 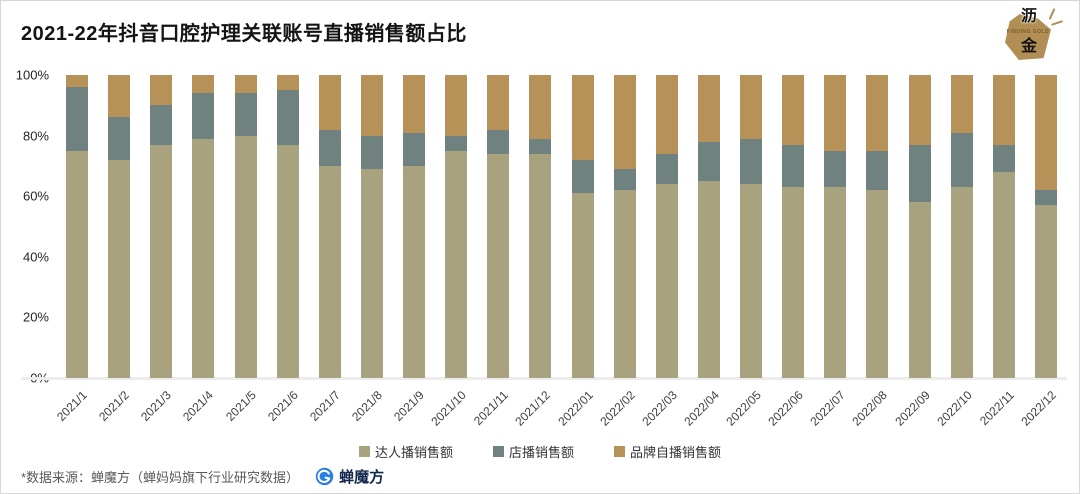 I want to click on x-tick-label: 2022/10, so click(x=954, y=408).